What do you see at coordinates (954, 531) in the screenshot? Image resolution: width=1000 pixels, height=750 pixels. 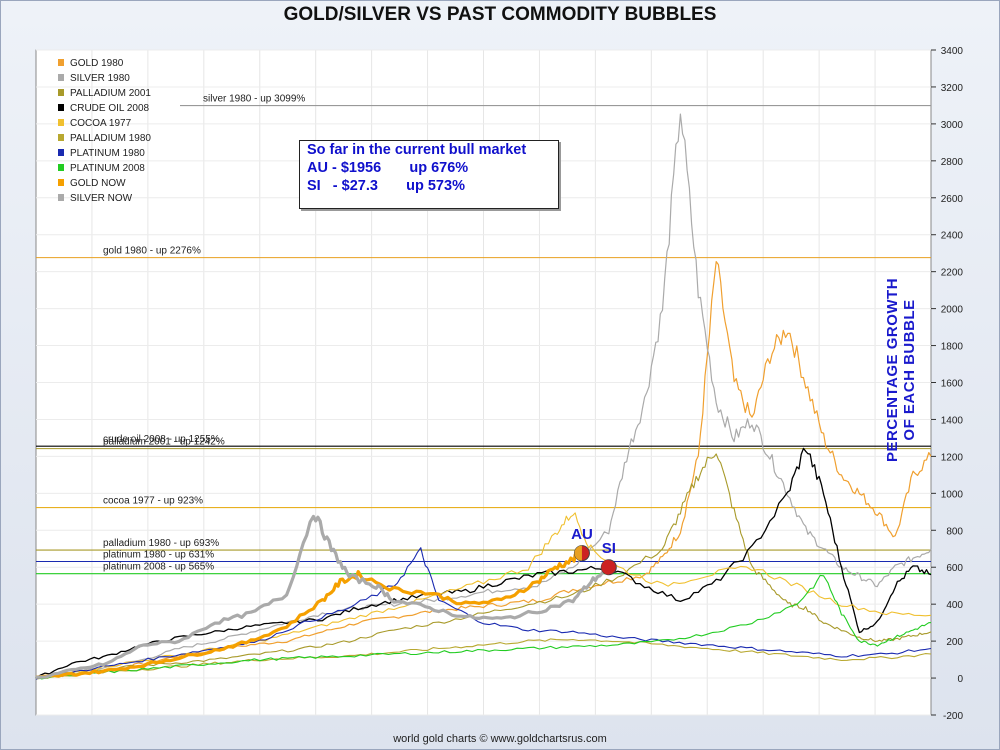 I see `y-tick-label: 800` at bounding box center [954, 531].